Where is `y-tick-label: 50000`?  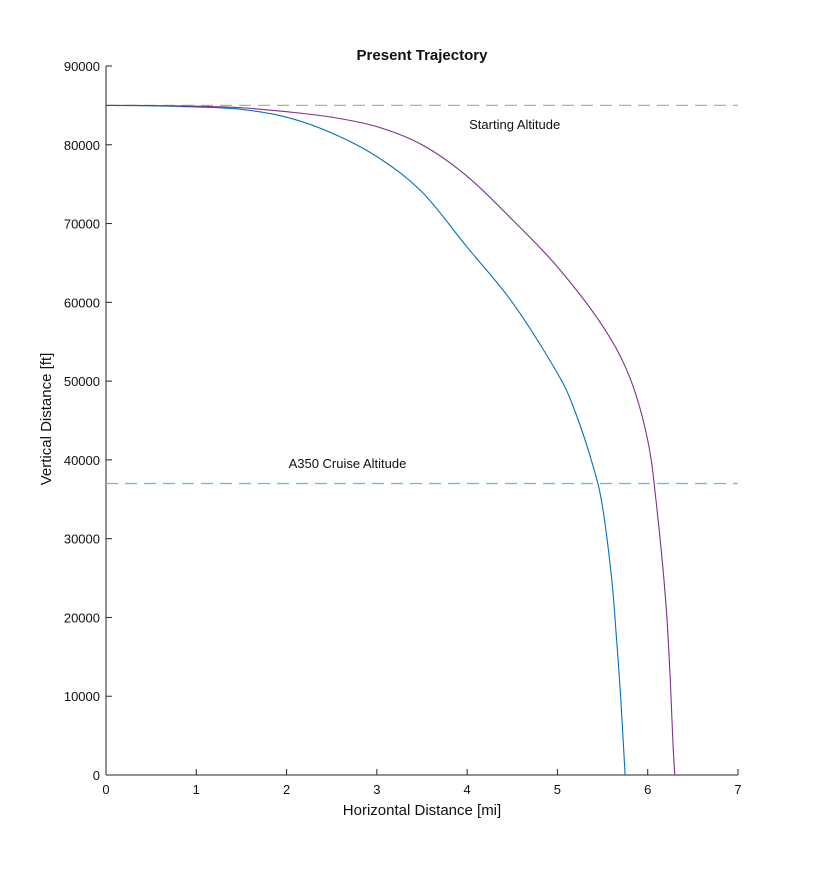
y-tick-label: 50000 is located at coordinates (82, 381).